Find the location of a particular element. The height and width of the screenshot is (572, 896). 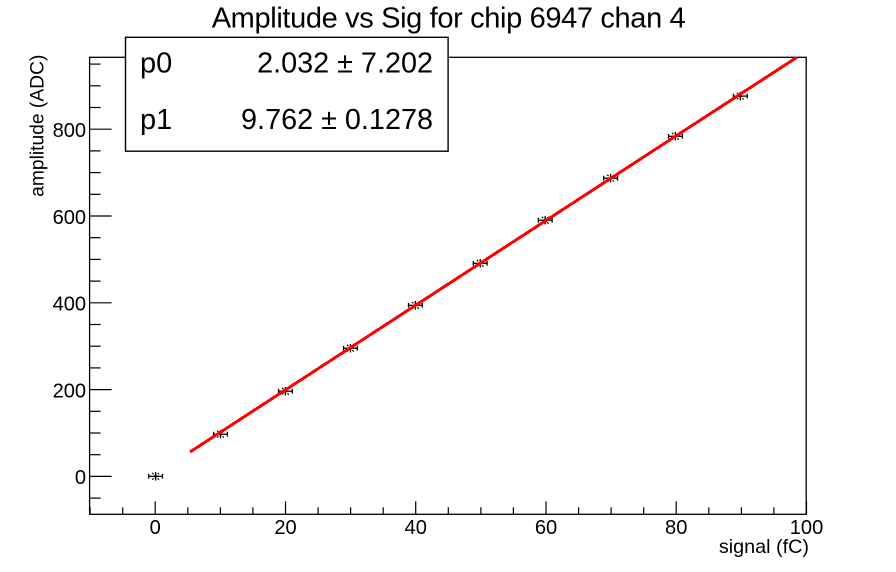

svg-text: 100 is located at coordinates (807, 528).